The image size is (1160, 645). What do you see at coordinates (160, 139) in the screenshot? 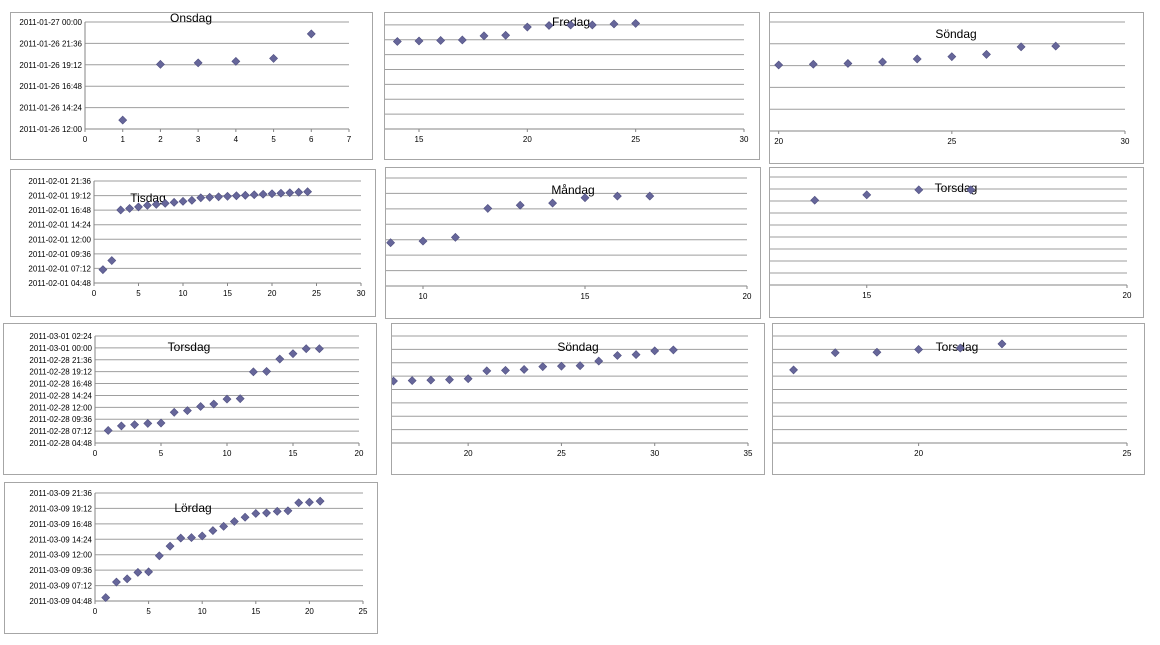
I see `x-tick-label: 2` at bounding box center [160, 139].